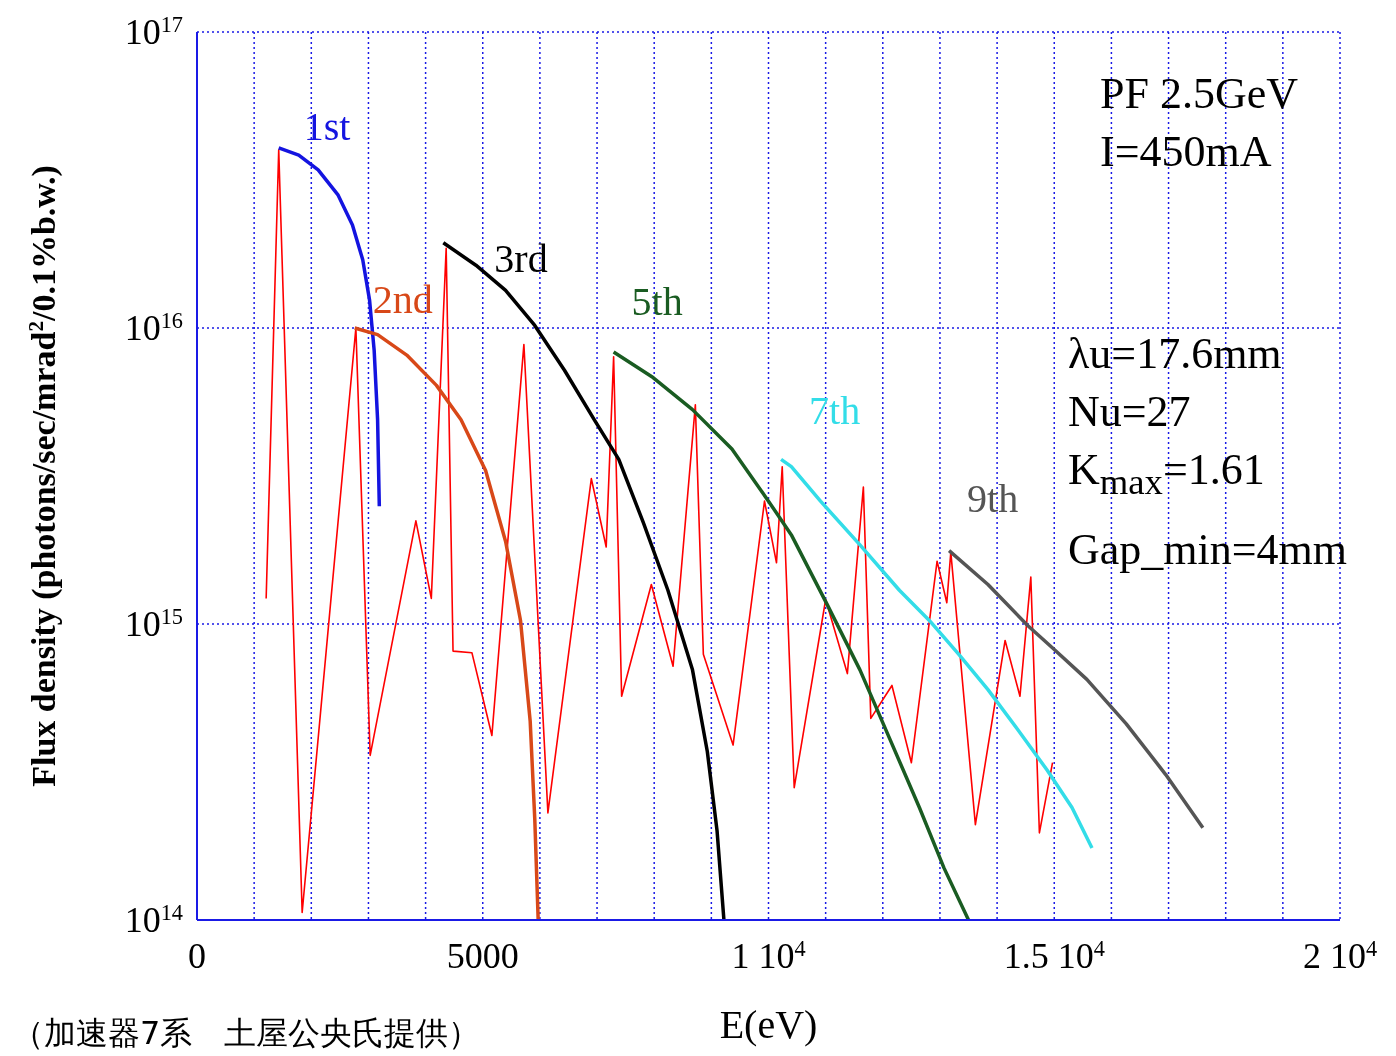 Image resolution: width=1396 pixels, height=1056 pixels. Describe the element at coordinates (768, 955) in the screenshot. I see `x-tick-label: 1 10$^{4}$` at that location.